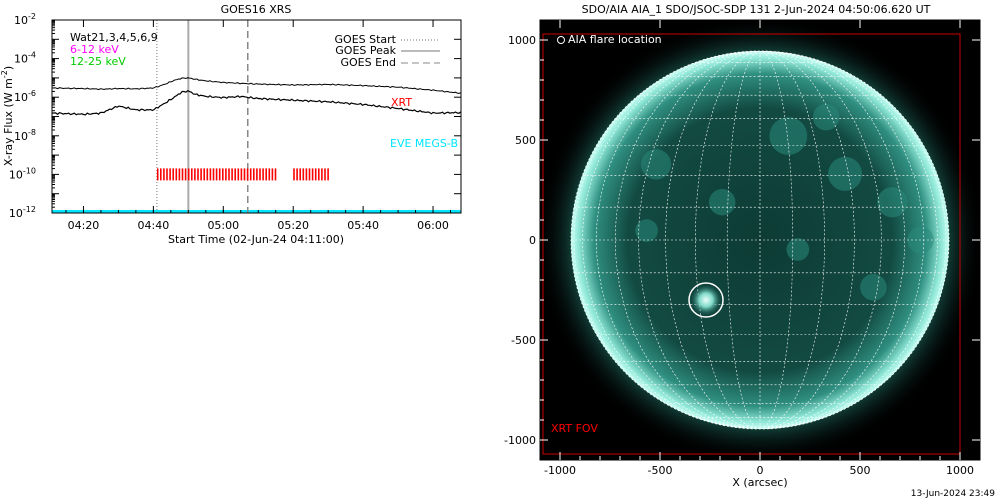  Describe the element at coordinates (401, 102) in the screenshot. I see `xrt-label: XRT` at that location.